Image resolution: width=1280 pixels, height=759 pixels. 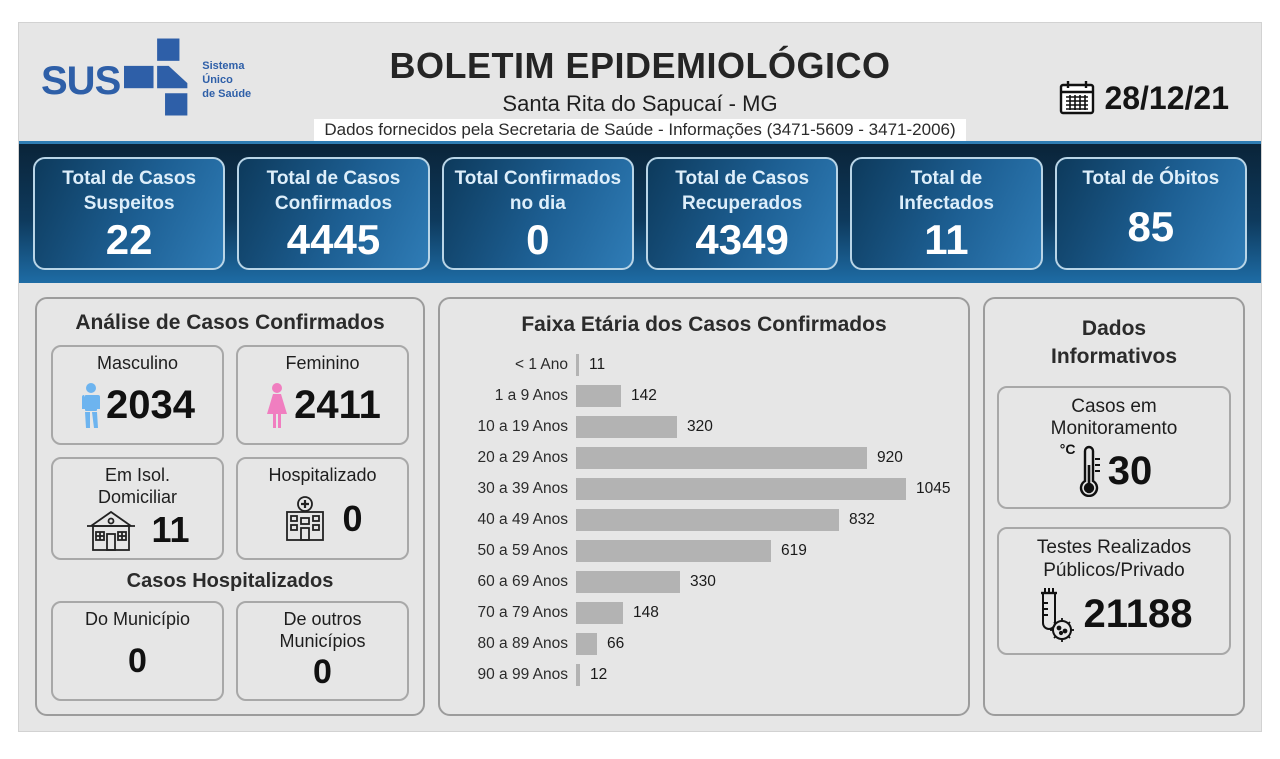 What do you see at coordinates (137, 508) in the screenshot?
I see `isolation-card: Em Isol. Domiciliar 11` at bounding box center [137, 508].